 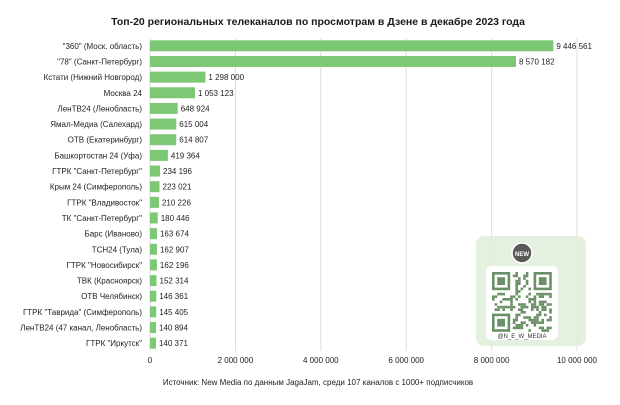 What do you see at coordinates (98, 155) in the screenshot?
I see `category-label: Башкортостан 24 (Уфа)` at bounding box center [98, 155].